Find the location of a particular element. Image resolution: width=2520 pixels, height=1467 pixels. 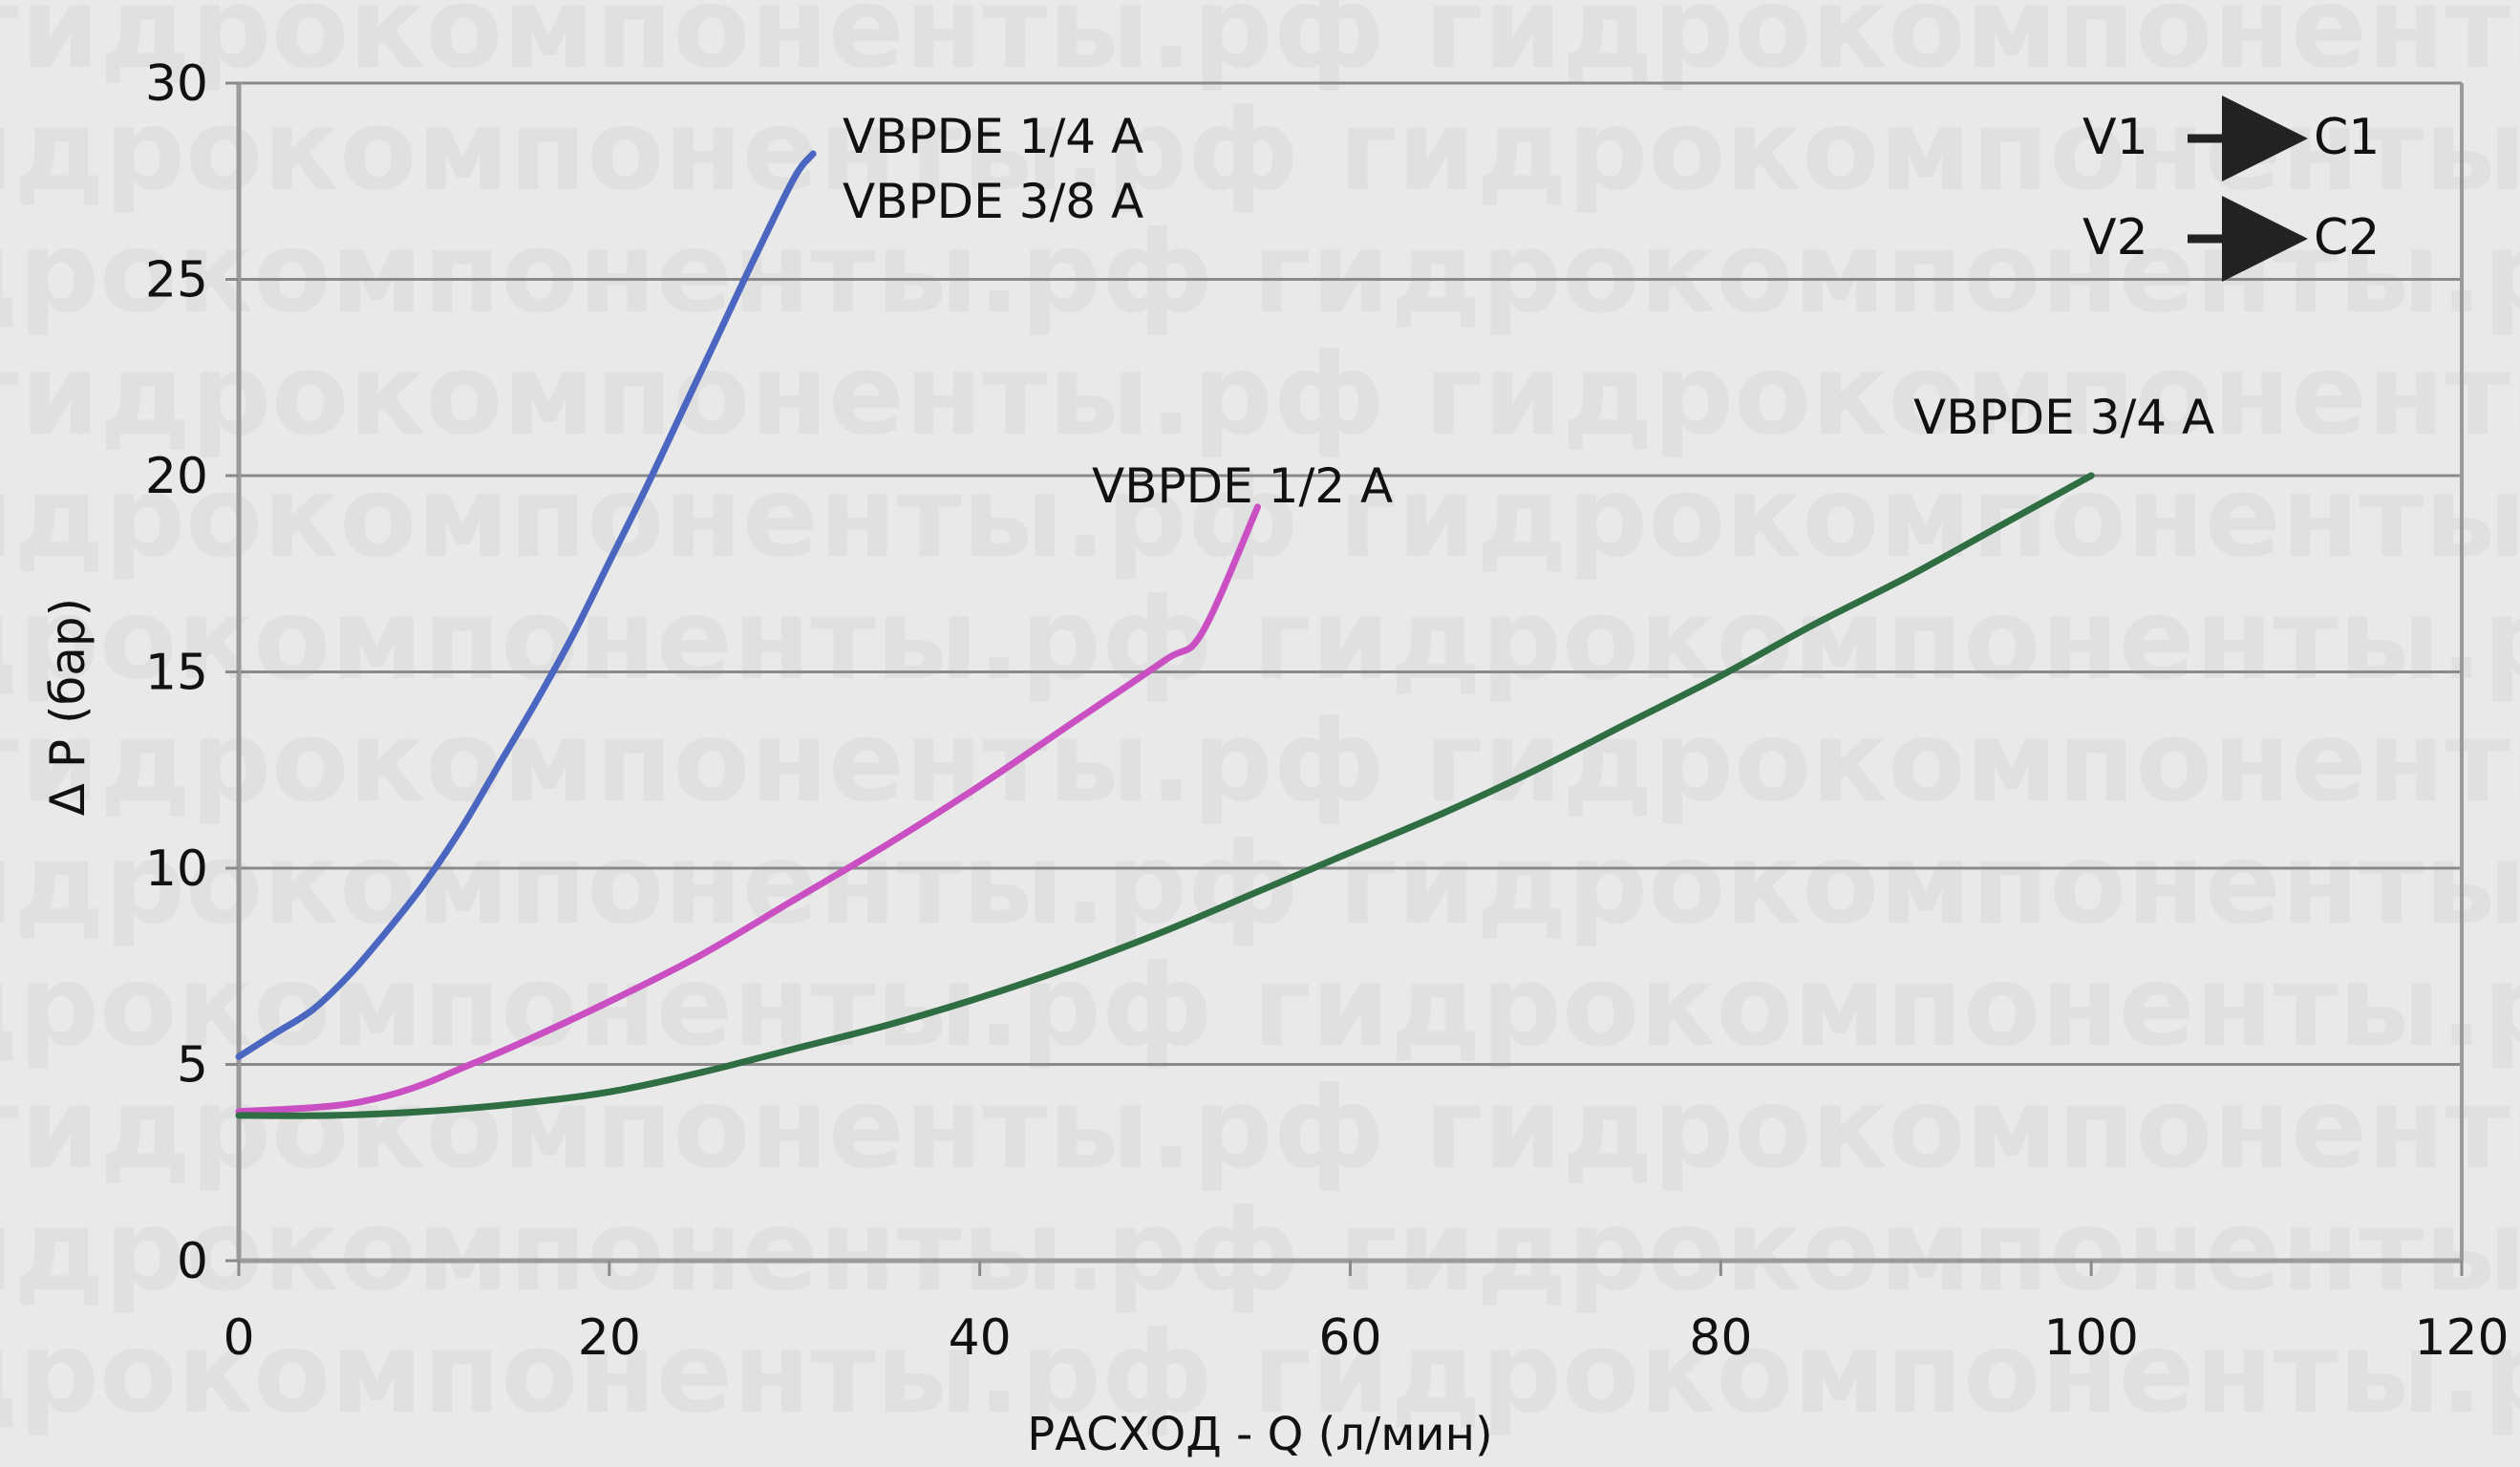

annotation-v1: V1 is located at coordinates (2115, 137).